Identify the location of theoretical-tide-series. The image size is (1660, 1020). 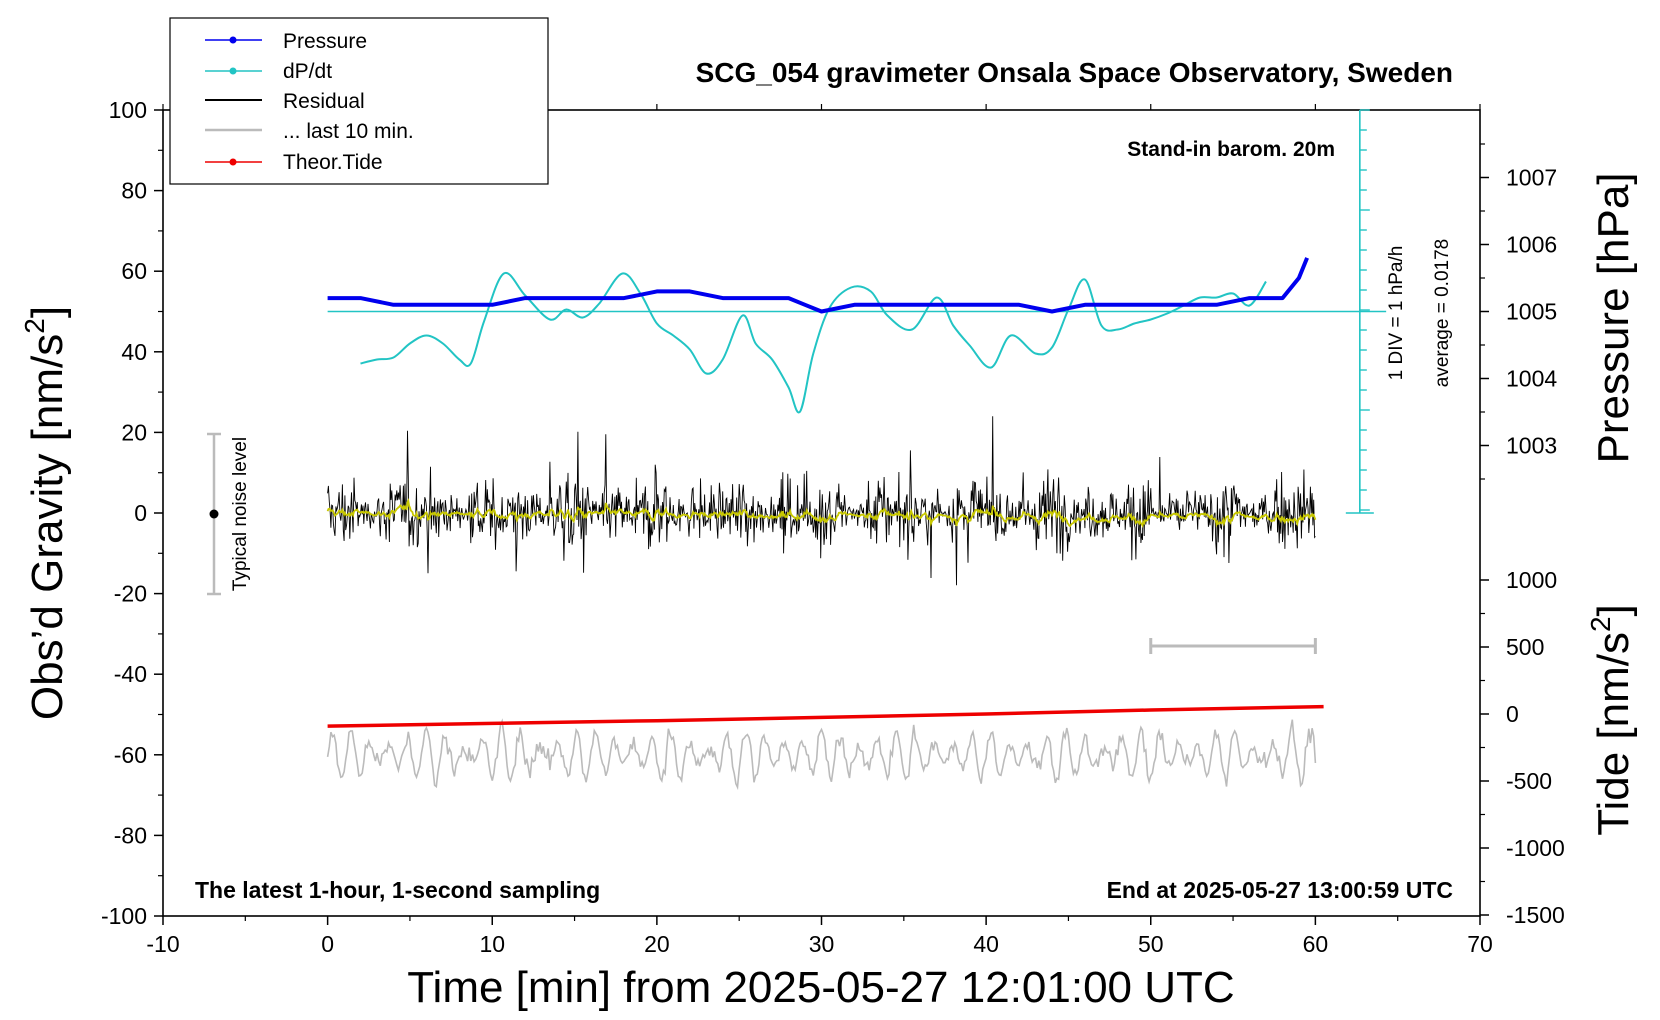
(825, 716).